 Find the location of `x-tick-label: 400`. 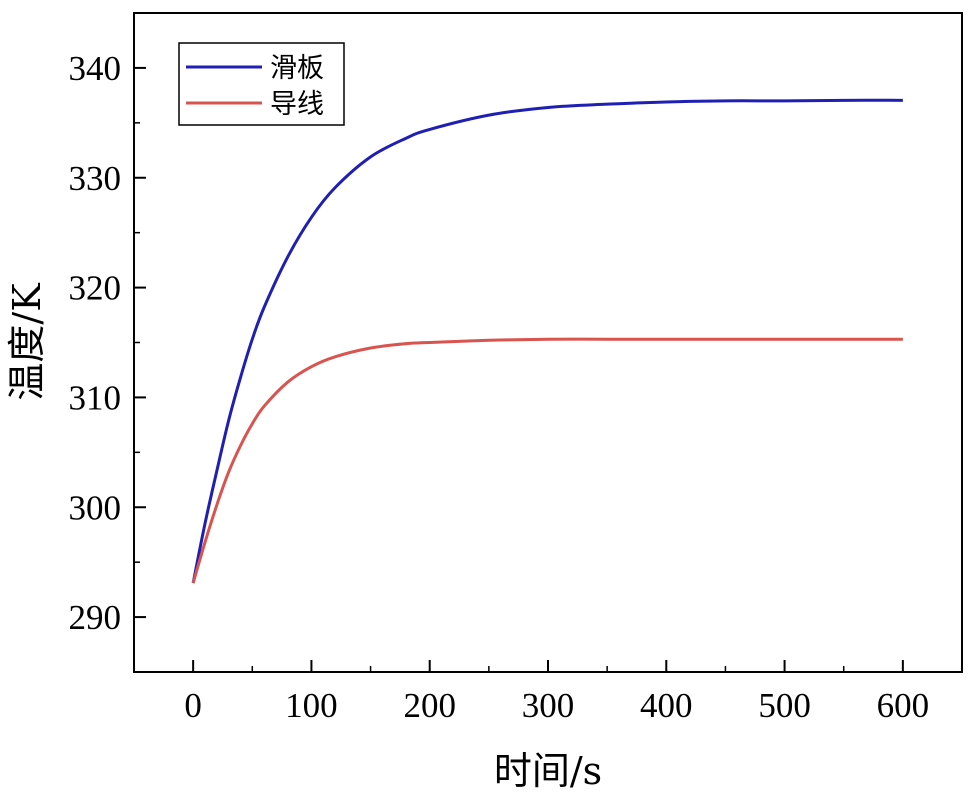

x-tick-label: 400 is located at coordinates (666, 705).